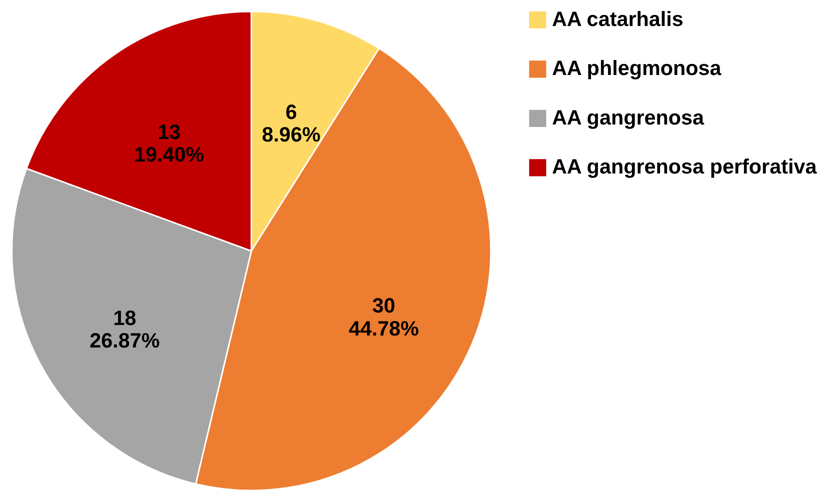 The height and width of the screenshot is (495, 823). What do you see at coordinates (383, 317) in the screenshot?
I see `data-label: 30 44.78%` at bounding box center [383, 317].